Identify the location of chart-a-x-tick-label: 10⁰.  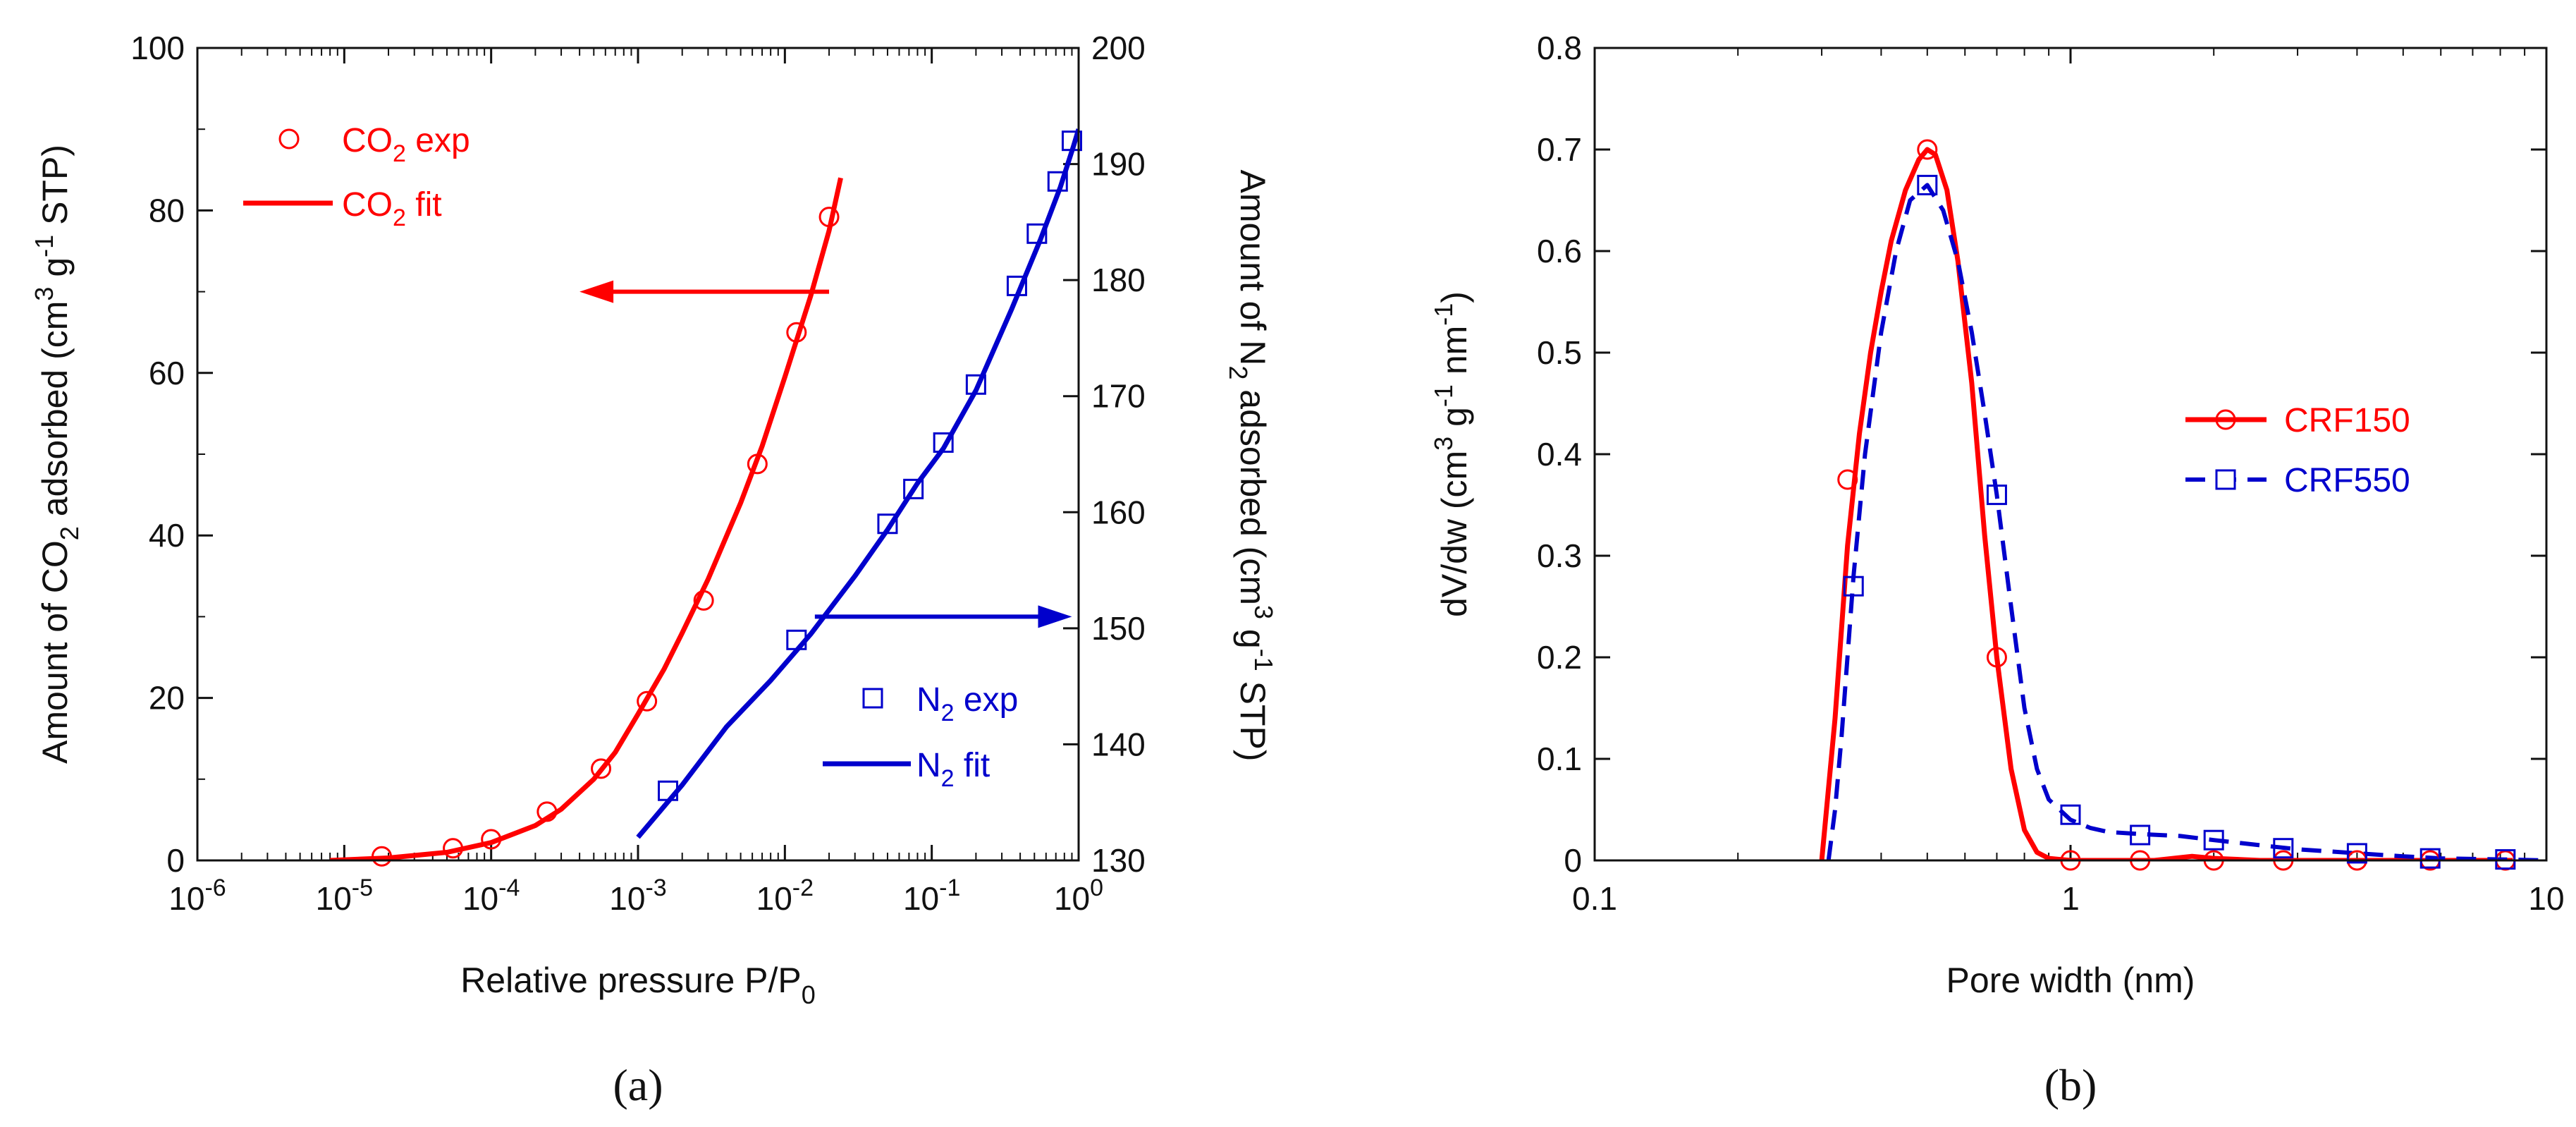
(1078, 896).